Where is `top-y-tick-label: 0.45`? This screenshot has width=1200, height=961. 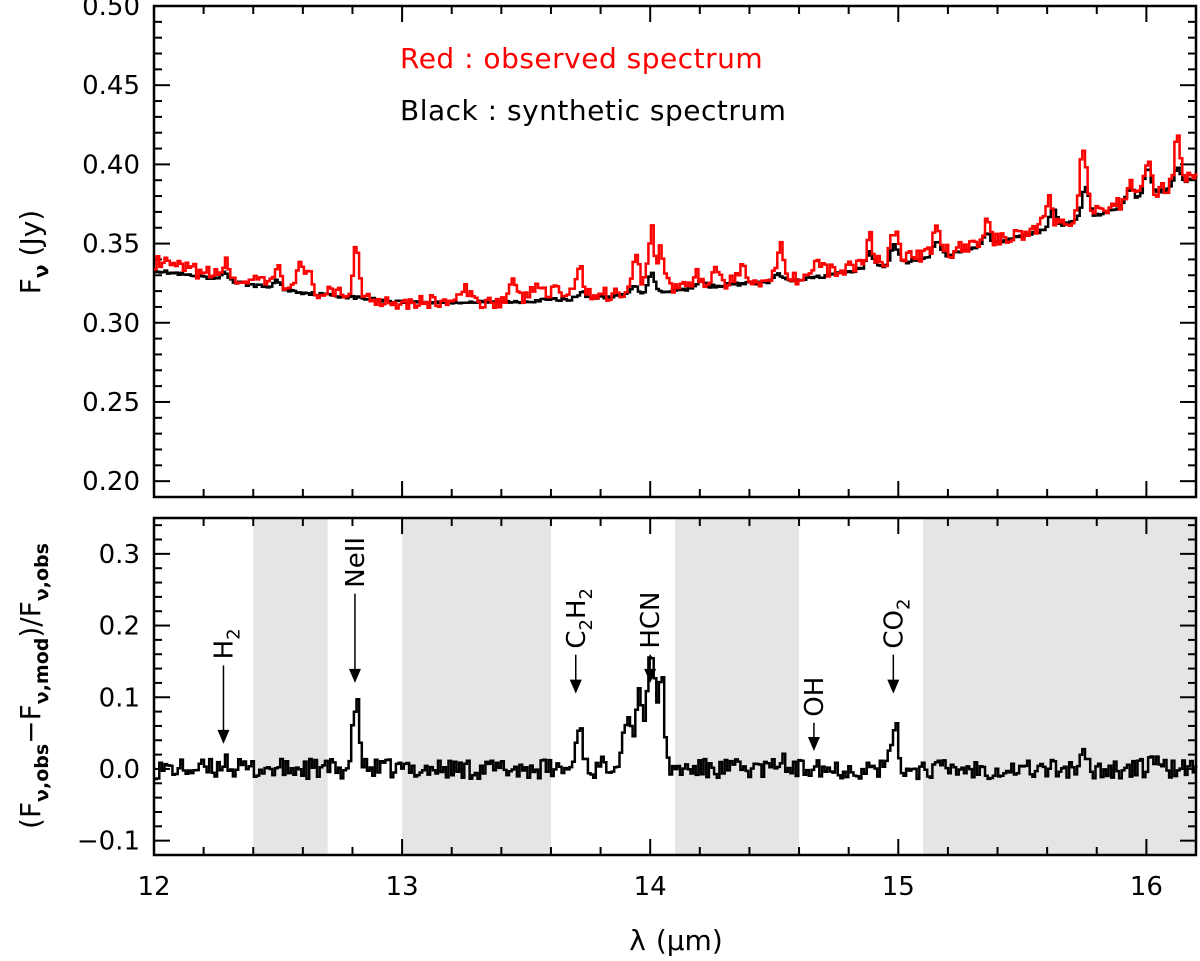 top-y-tick-label: 0.45 is located at coordinates (111, 86).